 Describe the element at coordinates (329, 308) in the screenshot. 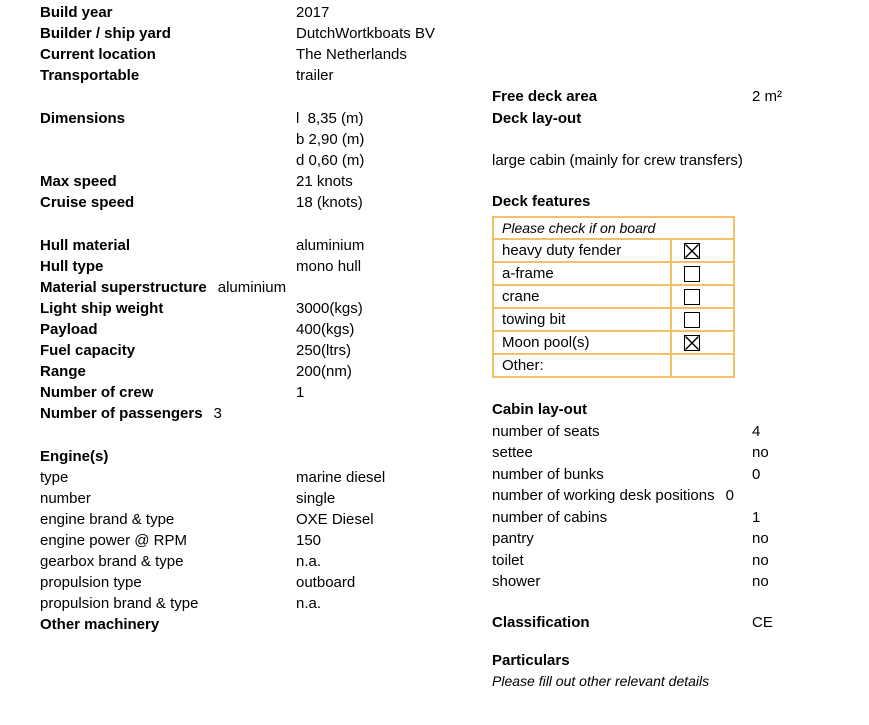

I see `field-value: 3000(kgs)` at that location.